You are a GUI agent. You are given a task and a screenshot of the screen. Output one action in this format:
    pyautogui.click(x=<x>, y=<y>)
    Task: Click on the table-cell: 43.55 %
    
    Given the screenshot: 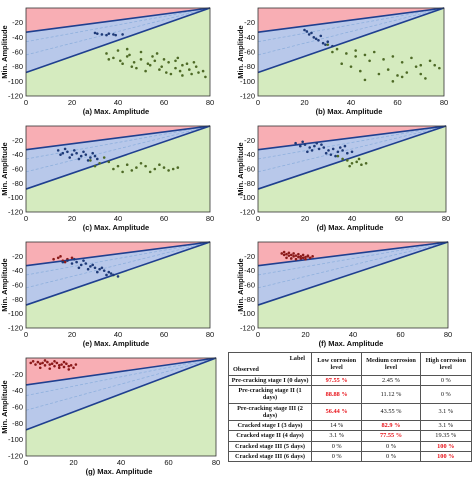 What is the action you would take?
    pyautogui.click(x=391, y=412)
    